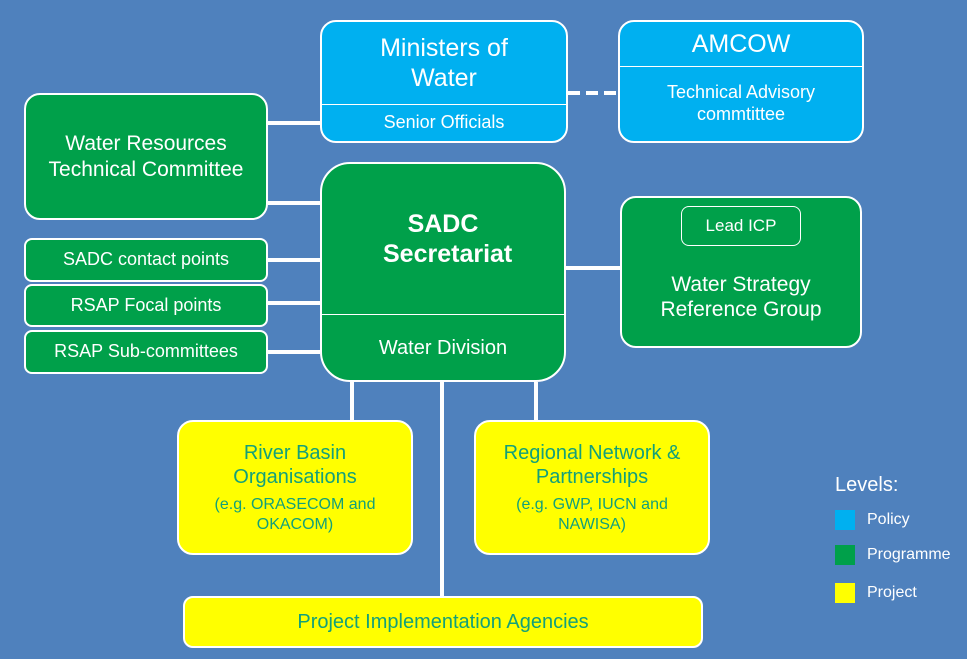 This screenshot has height=659, width=967. What do you see at coordinates (443, 272) in the screenshot?
I see `secretariat-box: SADC Secretariat Water Division` at bounding box center [443, 272].